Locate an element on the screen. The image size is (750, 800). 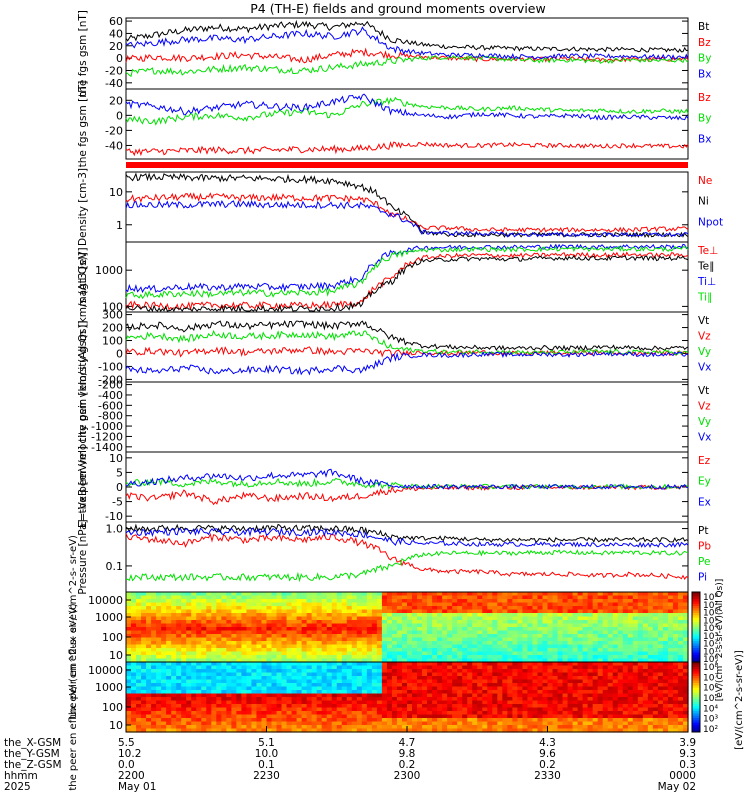
xrow-value: May 02 is located at coordinates (677, 787).